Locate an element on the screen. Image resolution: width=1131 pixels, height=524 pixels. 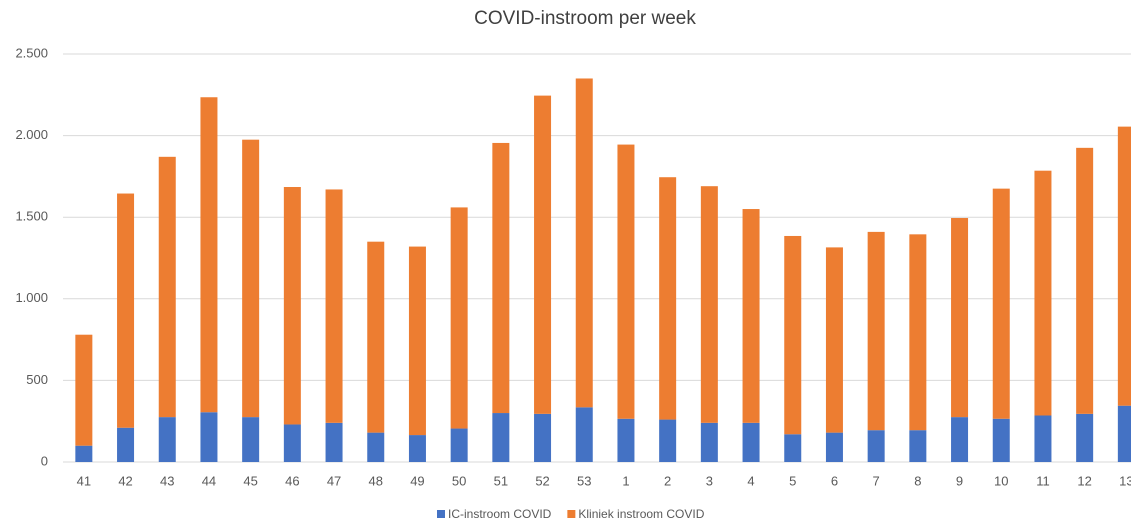
x-tick-label: 48 is located at coordinates (376, 480).